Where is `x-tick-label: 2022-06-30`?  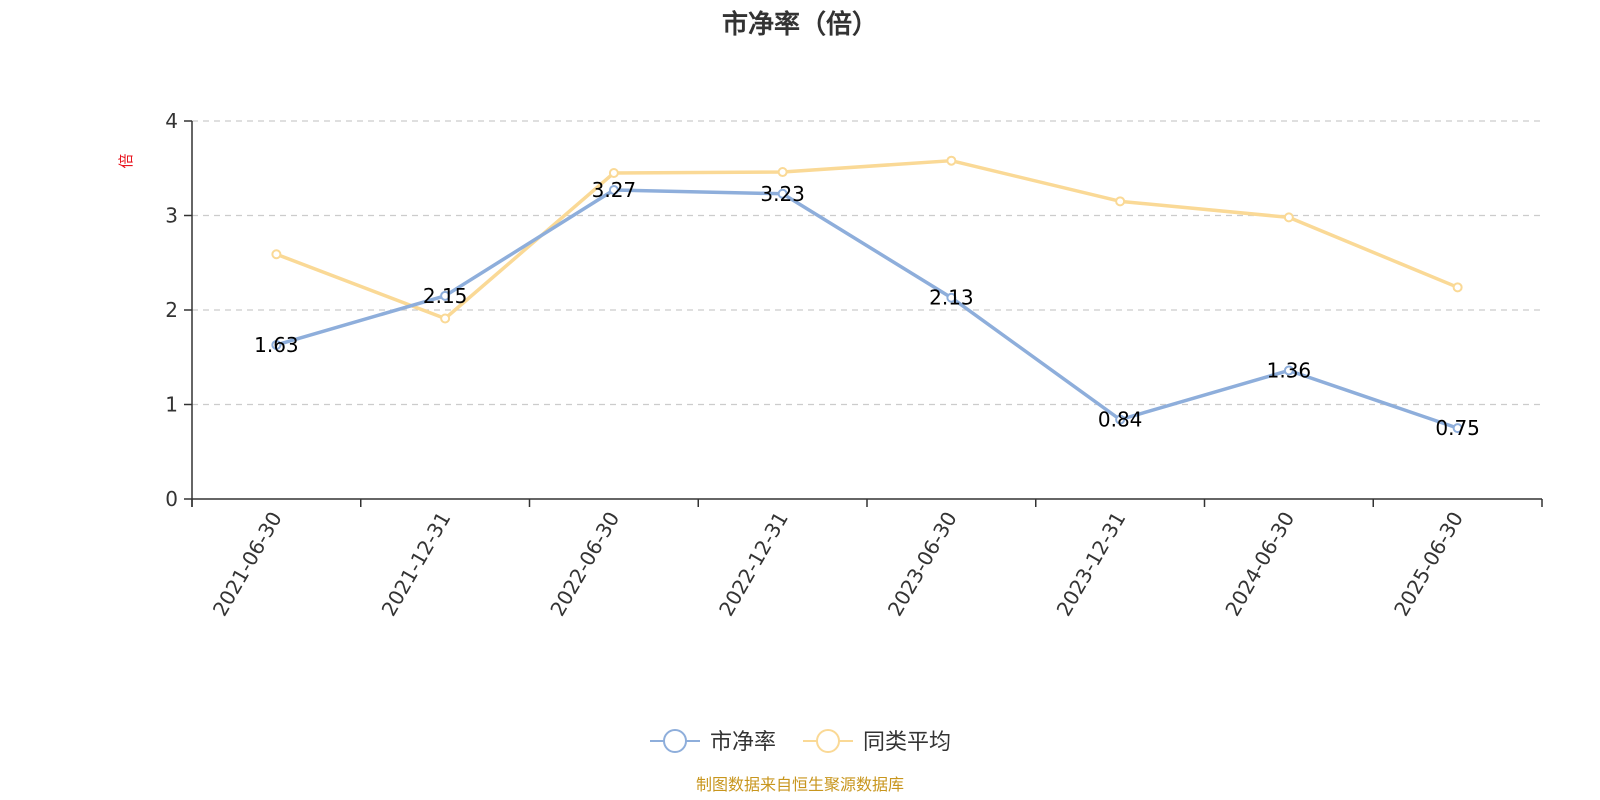 x-tick-label: 2022-06-30 is located at coordinates (584, 564).